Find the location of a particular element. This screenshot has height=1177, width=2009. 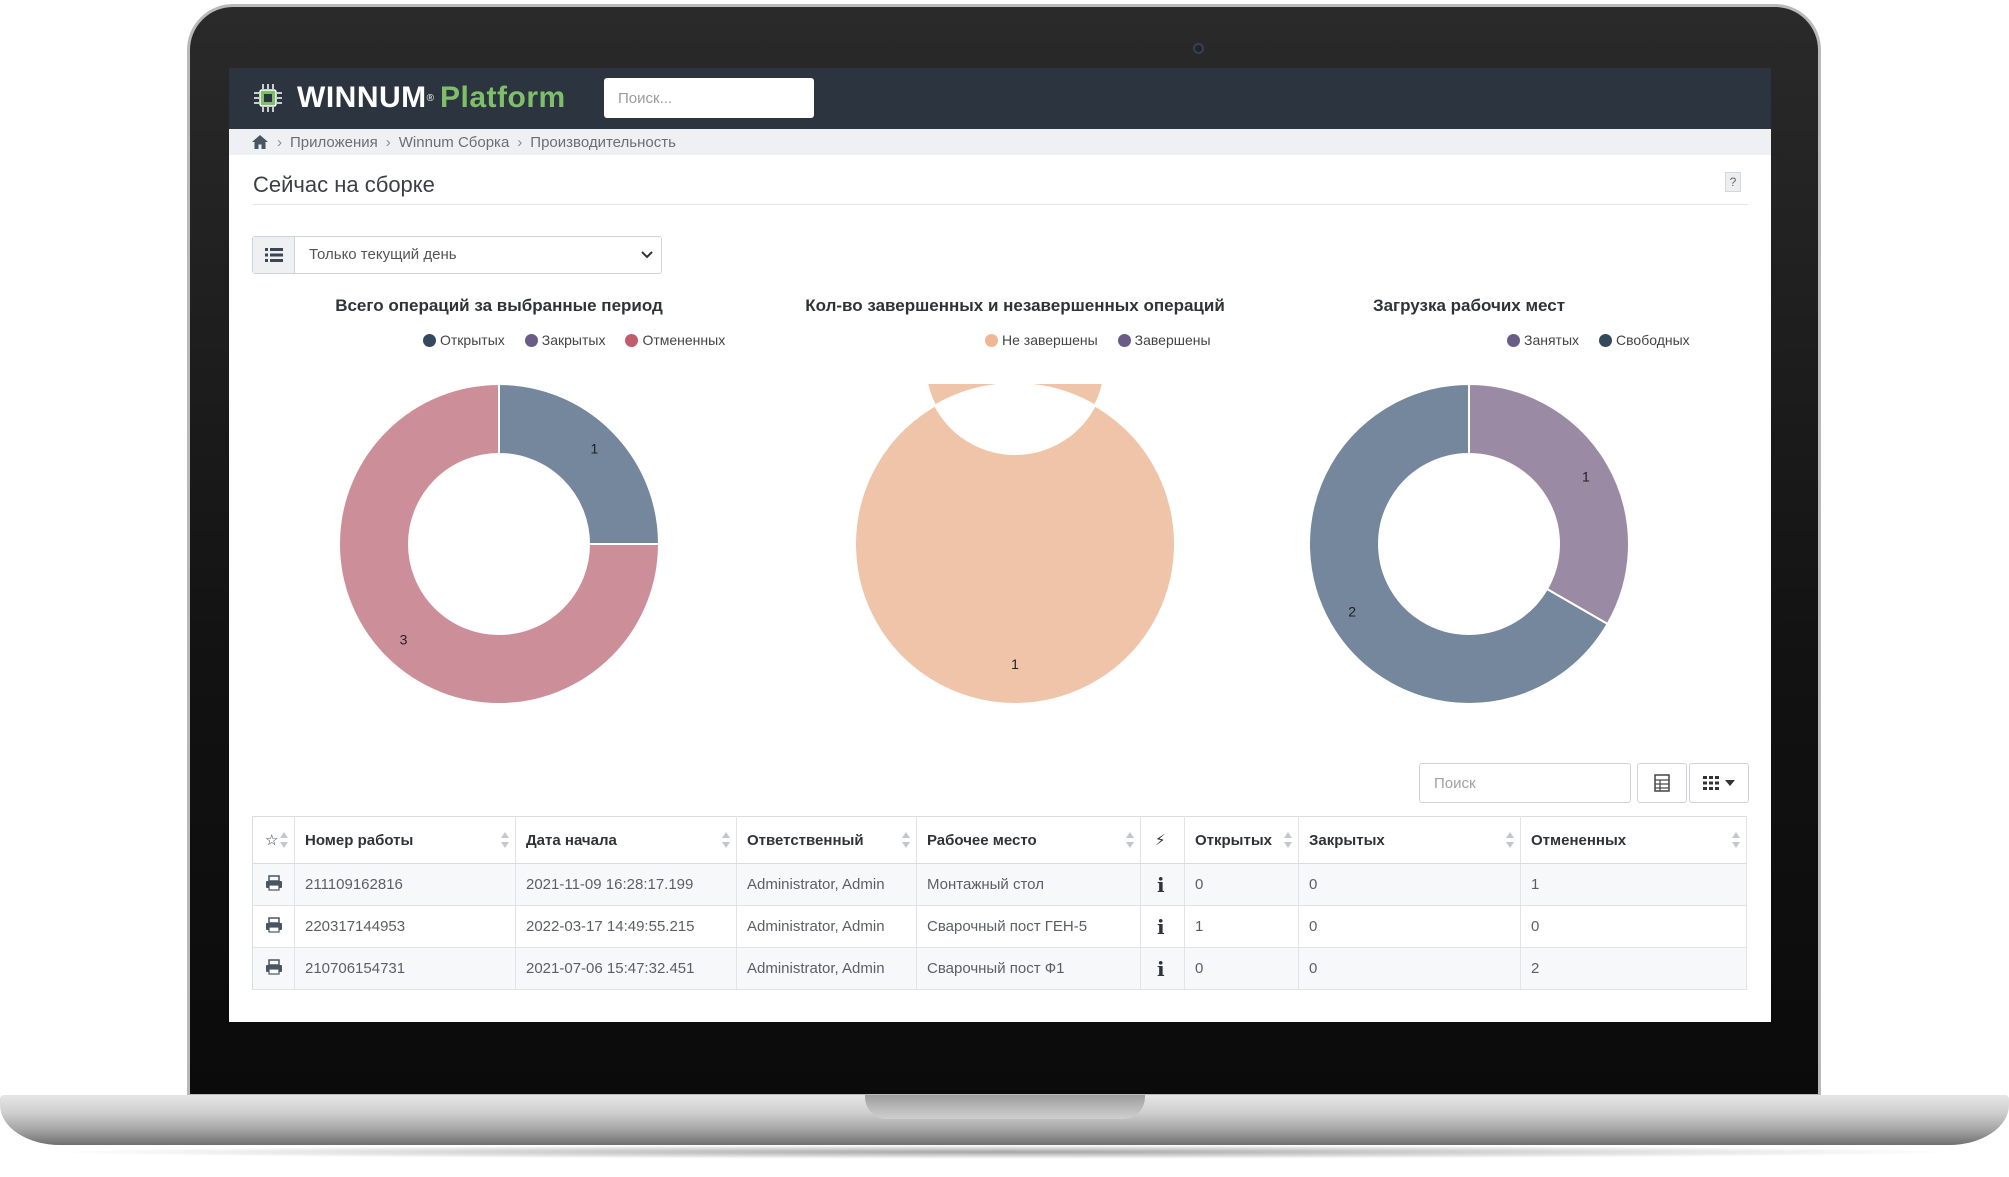

cell-cancelled: 0 is located at coordinates (1633, 926).